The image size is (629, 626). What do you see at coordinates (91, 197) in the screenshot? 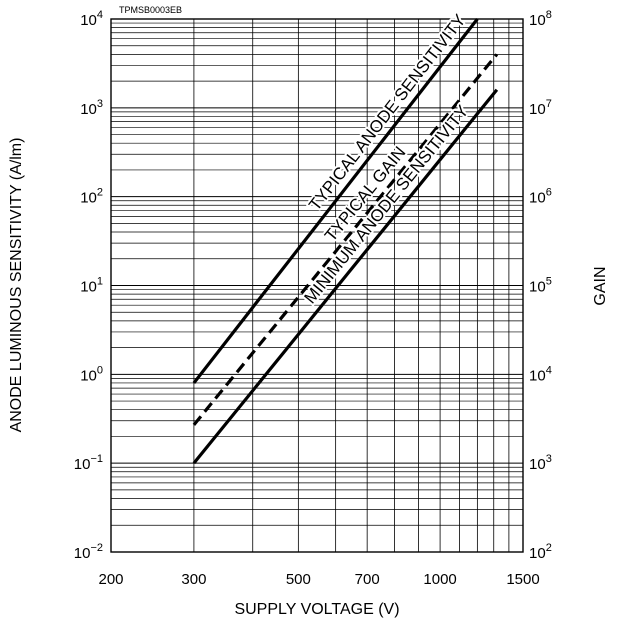
I see `left-tick-label: 10²` at bounding box center [91, 197].